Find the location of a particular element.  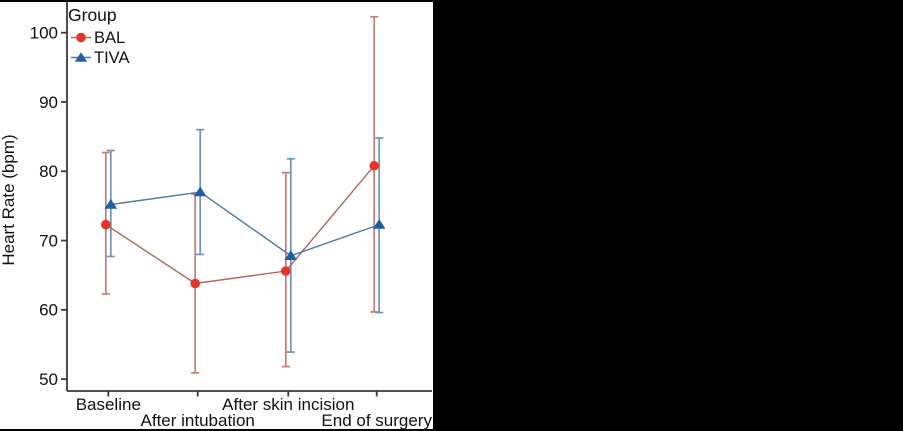

series-line-bal is located at coordinates (240, 225).